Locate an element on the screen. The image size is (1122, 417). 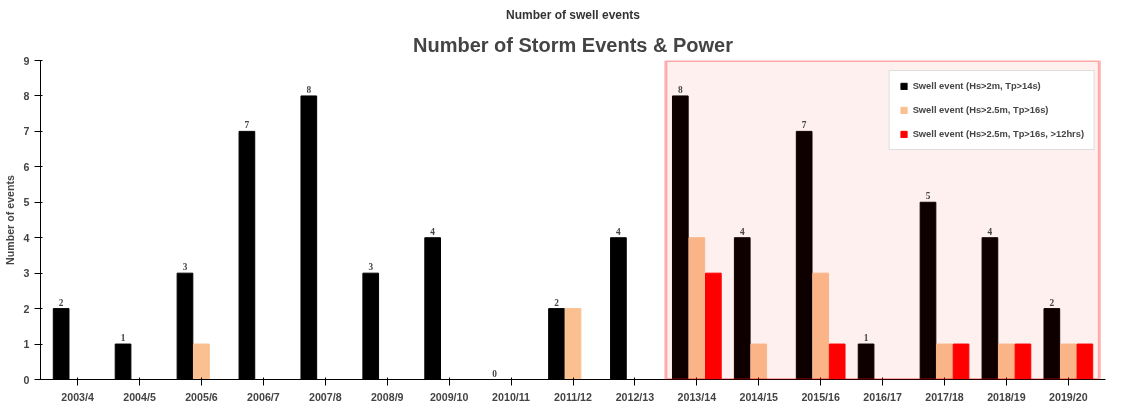
chart-title: Number of Storm Events & Power is located at coordinates (573, 44).